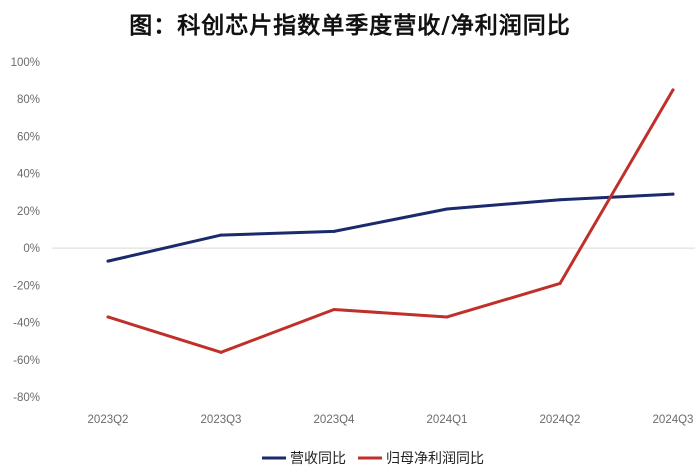 This screenshot has width=700, height=475. I want to click on legend-label-1: 营收同比, so click(318, 459).